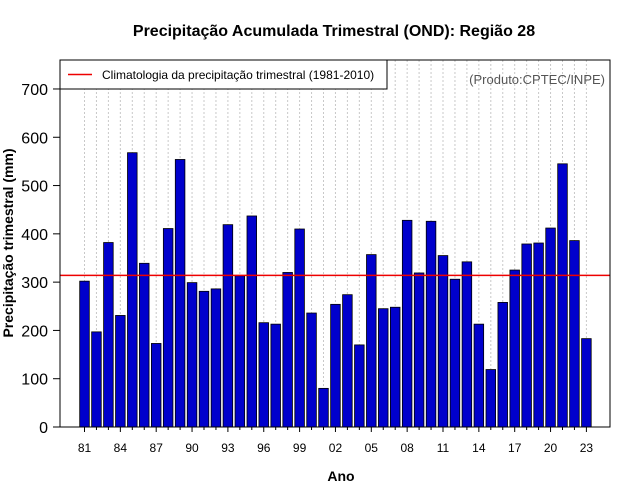 This screenshot has height=500, width=640. Describe the element at coordinates (8, 242) in the screenshot. I see `y-axis-title: Precipitação trimestral (mm)` at that location.